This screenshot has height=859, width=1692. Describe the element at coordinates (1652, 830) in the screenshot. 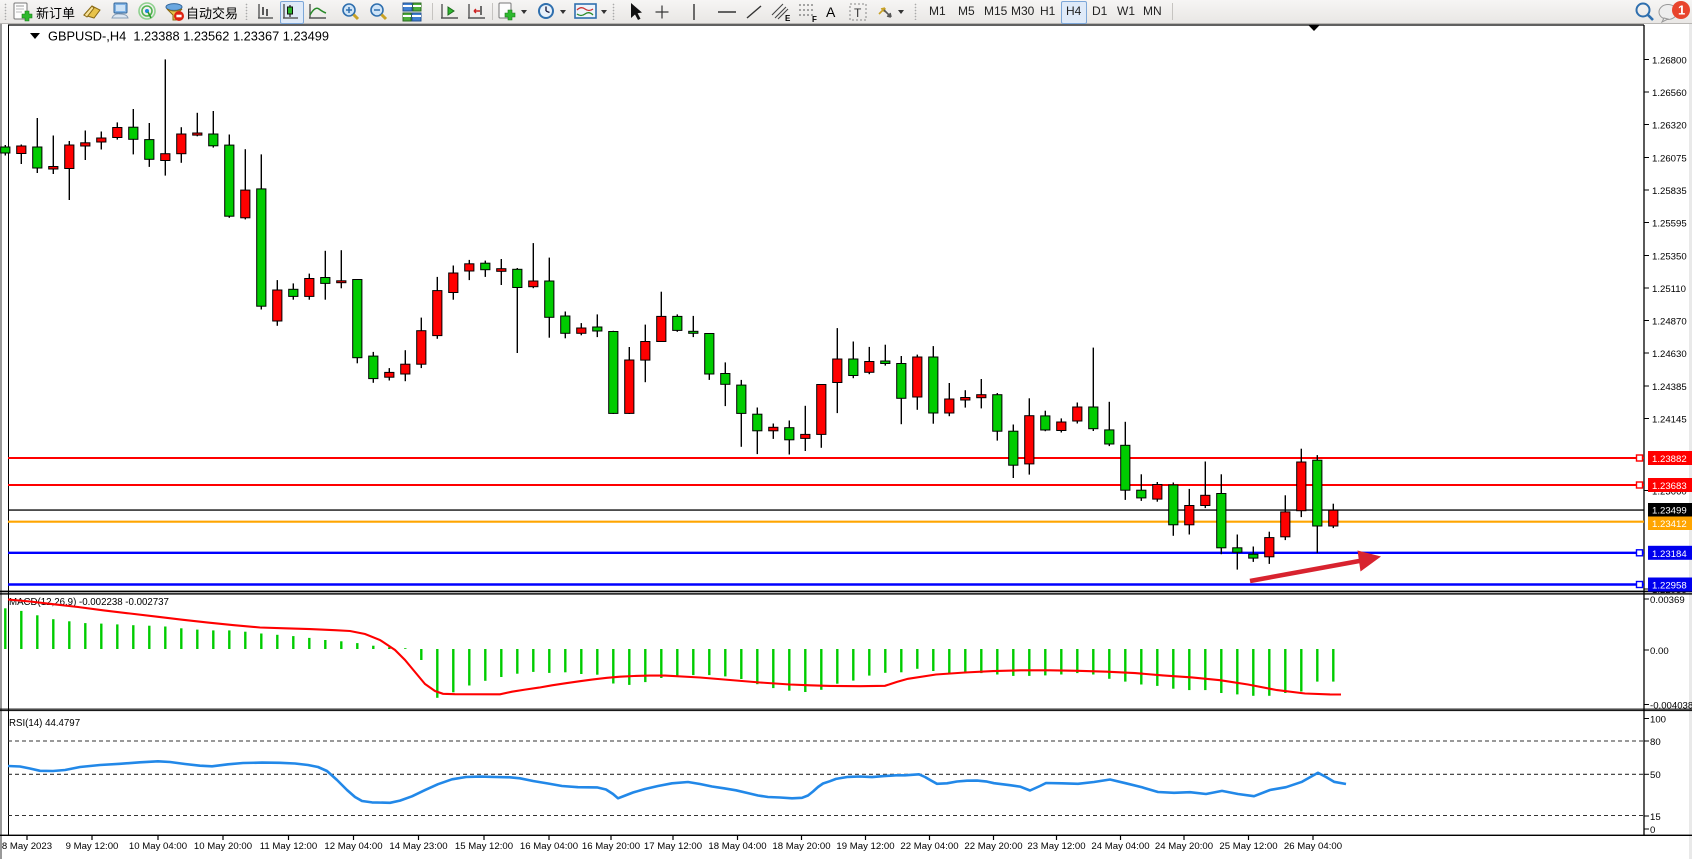

I see `svg-text: 0` at that location.